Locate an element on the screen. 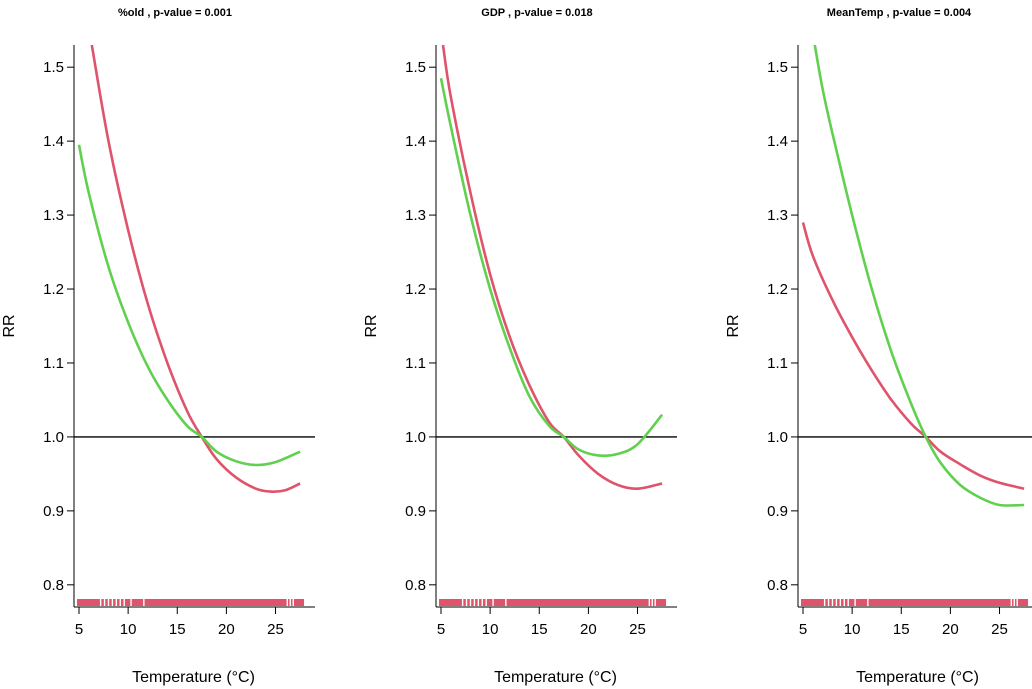 Image resolution: width=1032 pixels, height=689 pixels. panel-title: GDP , p-value = 0.018 is located at coordinates (536, 13).